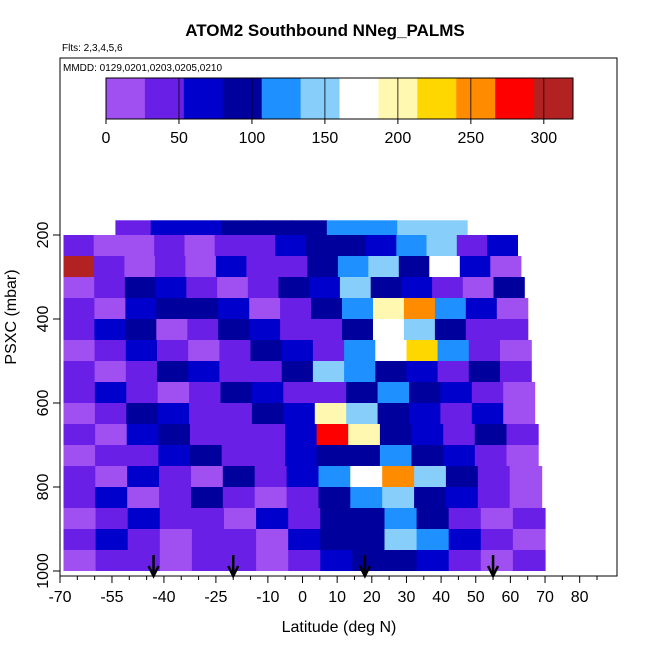  I want to click on x-tick-label: 20, so click(372, 597).